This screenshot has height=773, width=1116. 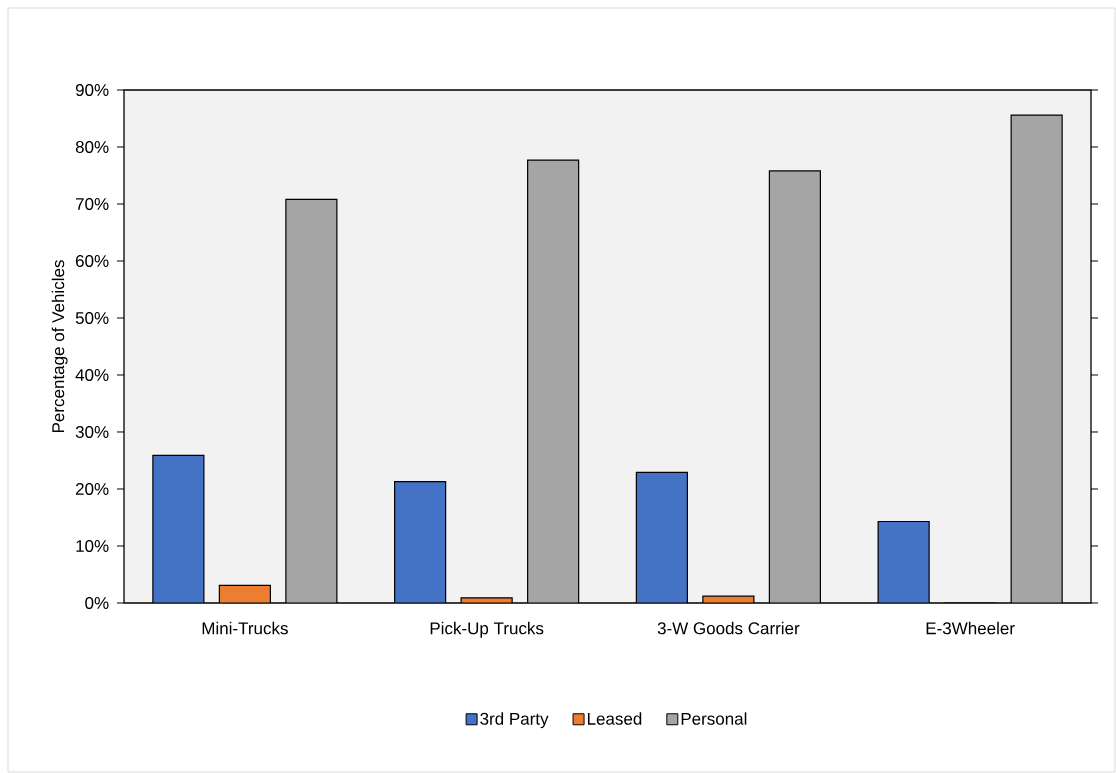 What do you see at coordinates (92, 147) in the screenshot?
I see `y-tick-label: 80%` at bounding box center [92, 147].